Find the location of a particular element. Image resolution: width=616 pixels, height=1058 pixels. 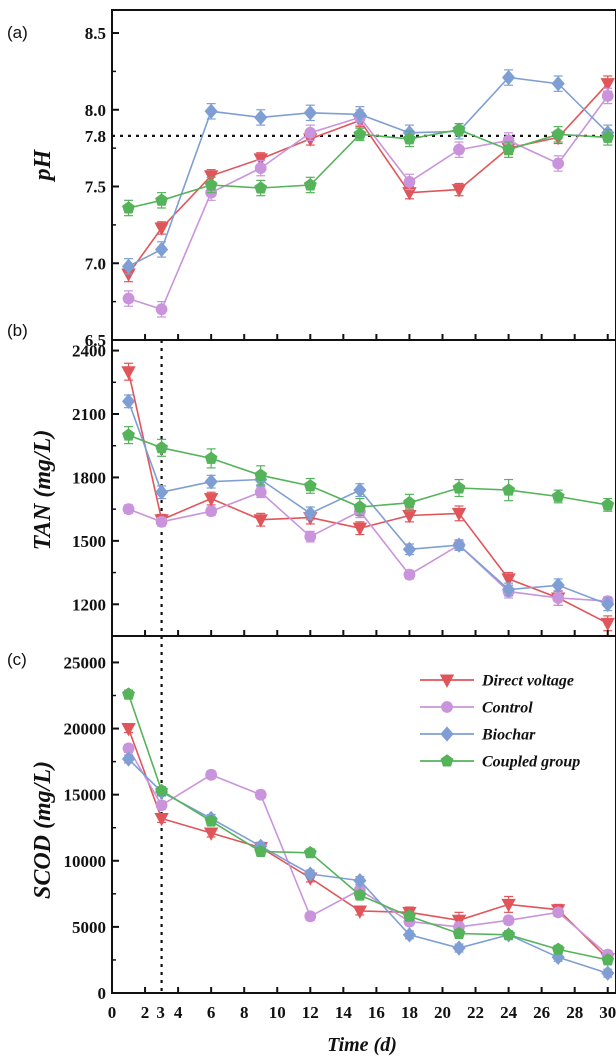

hline-label: 7.8 is located at coordinates (95, 136).